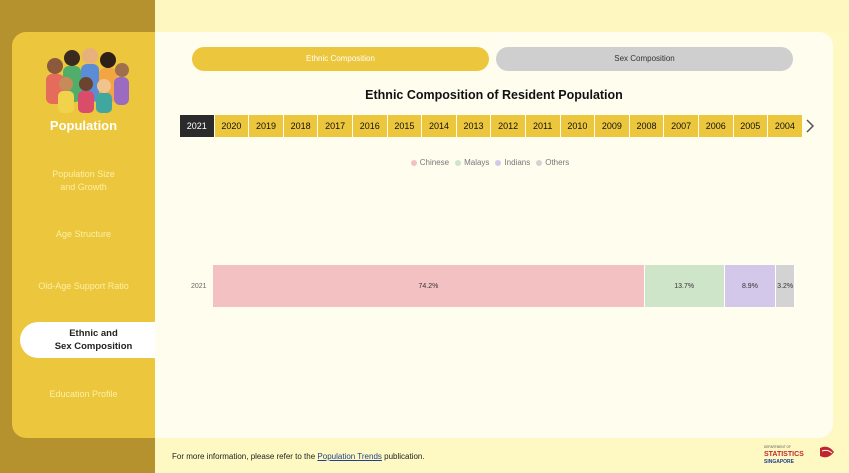 Image resolution: width=849 pixels, height=473 pixels. Describe the element at coordinates (477, 162) in the screenshot. I see `legend-label: Malays` at that location.